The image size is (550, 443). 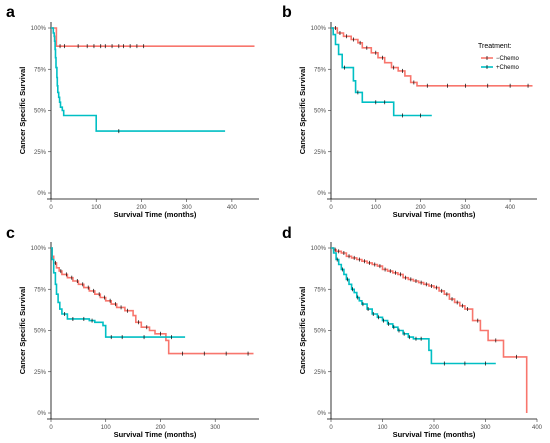 What do you see at coordinates (508, 68) in the screenshot?
I see `legend-item-label: +Chemo` at bounding box center [508, 68].